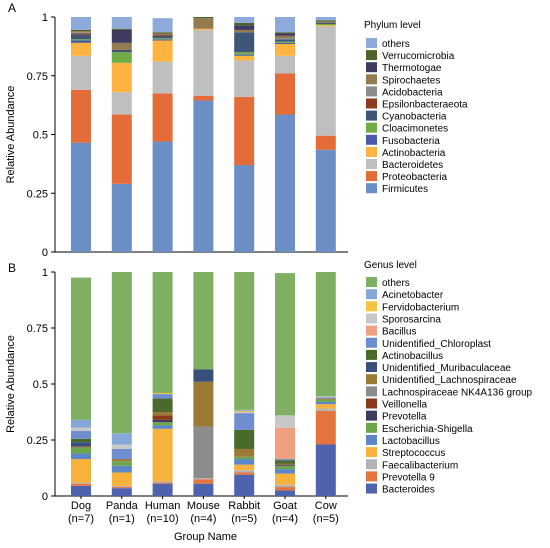  Describe the element at coordinates (121, 492) in the screenshot. I see `bar-panda-bacteroides` at that location.